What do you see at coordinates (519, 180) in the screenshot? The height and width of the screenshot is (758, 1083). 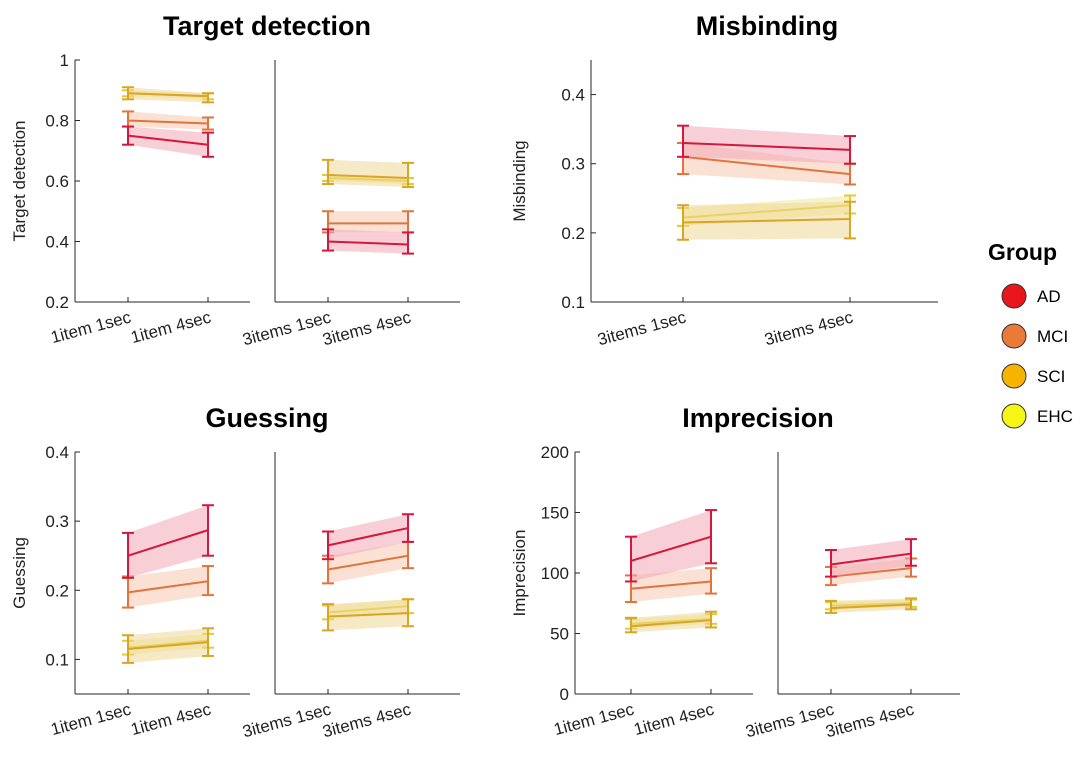 I see `y-axis-label: Misbinding` at bounding box center [519, 180].